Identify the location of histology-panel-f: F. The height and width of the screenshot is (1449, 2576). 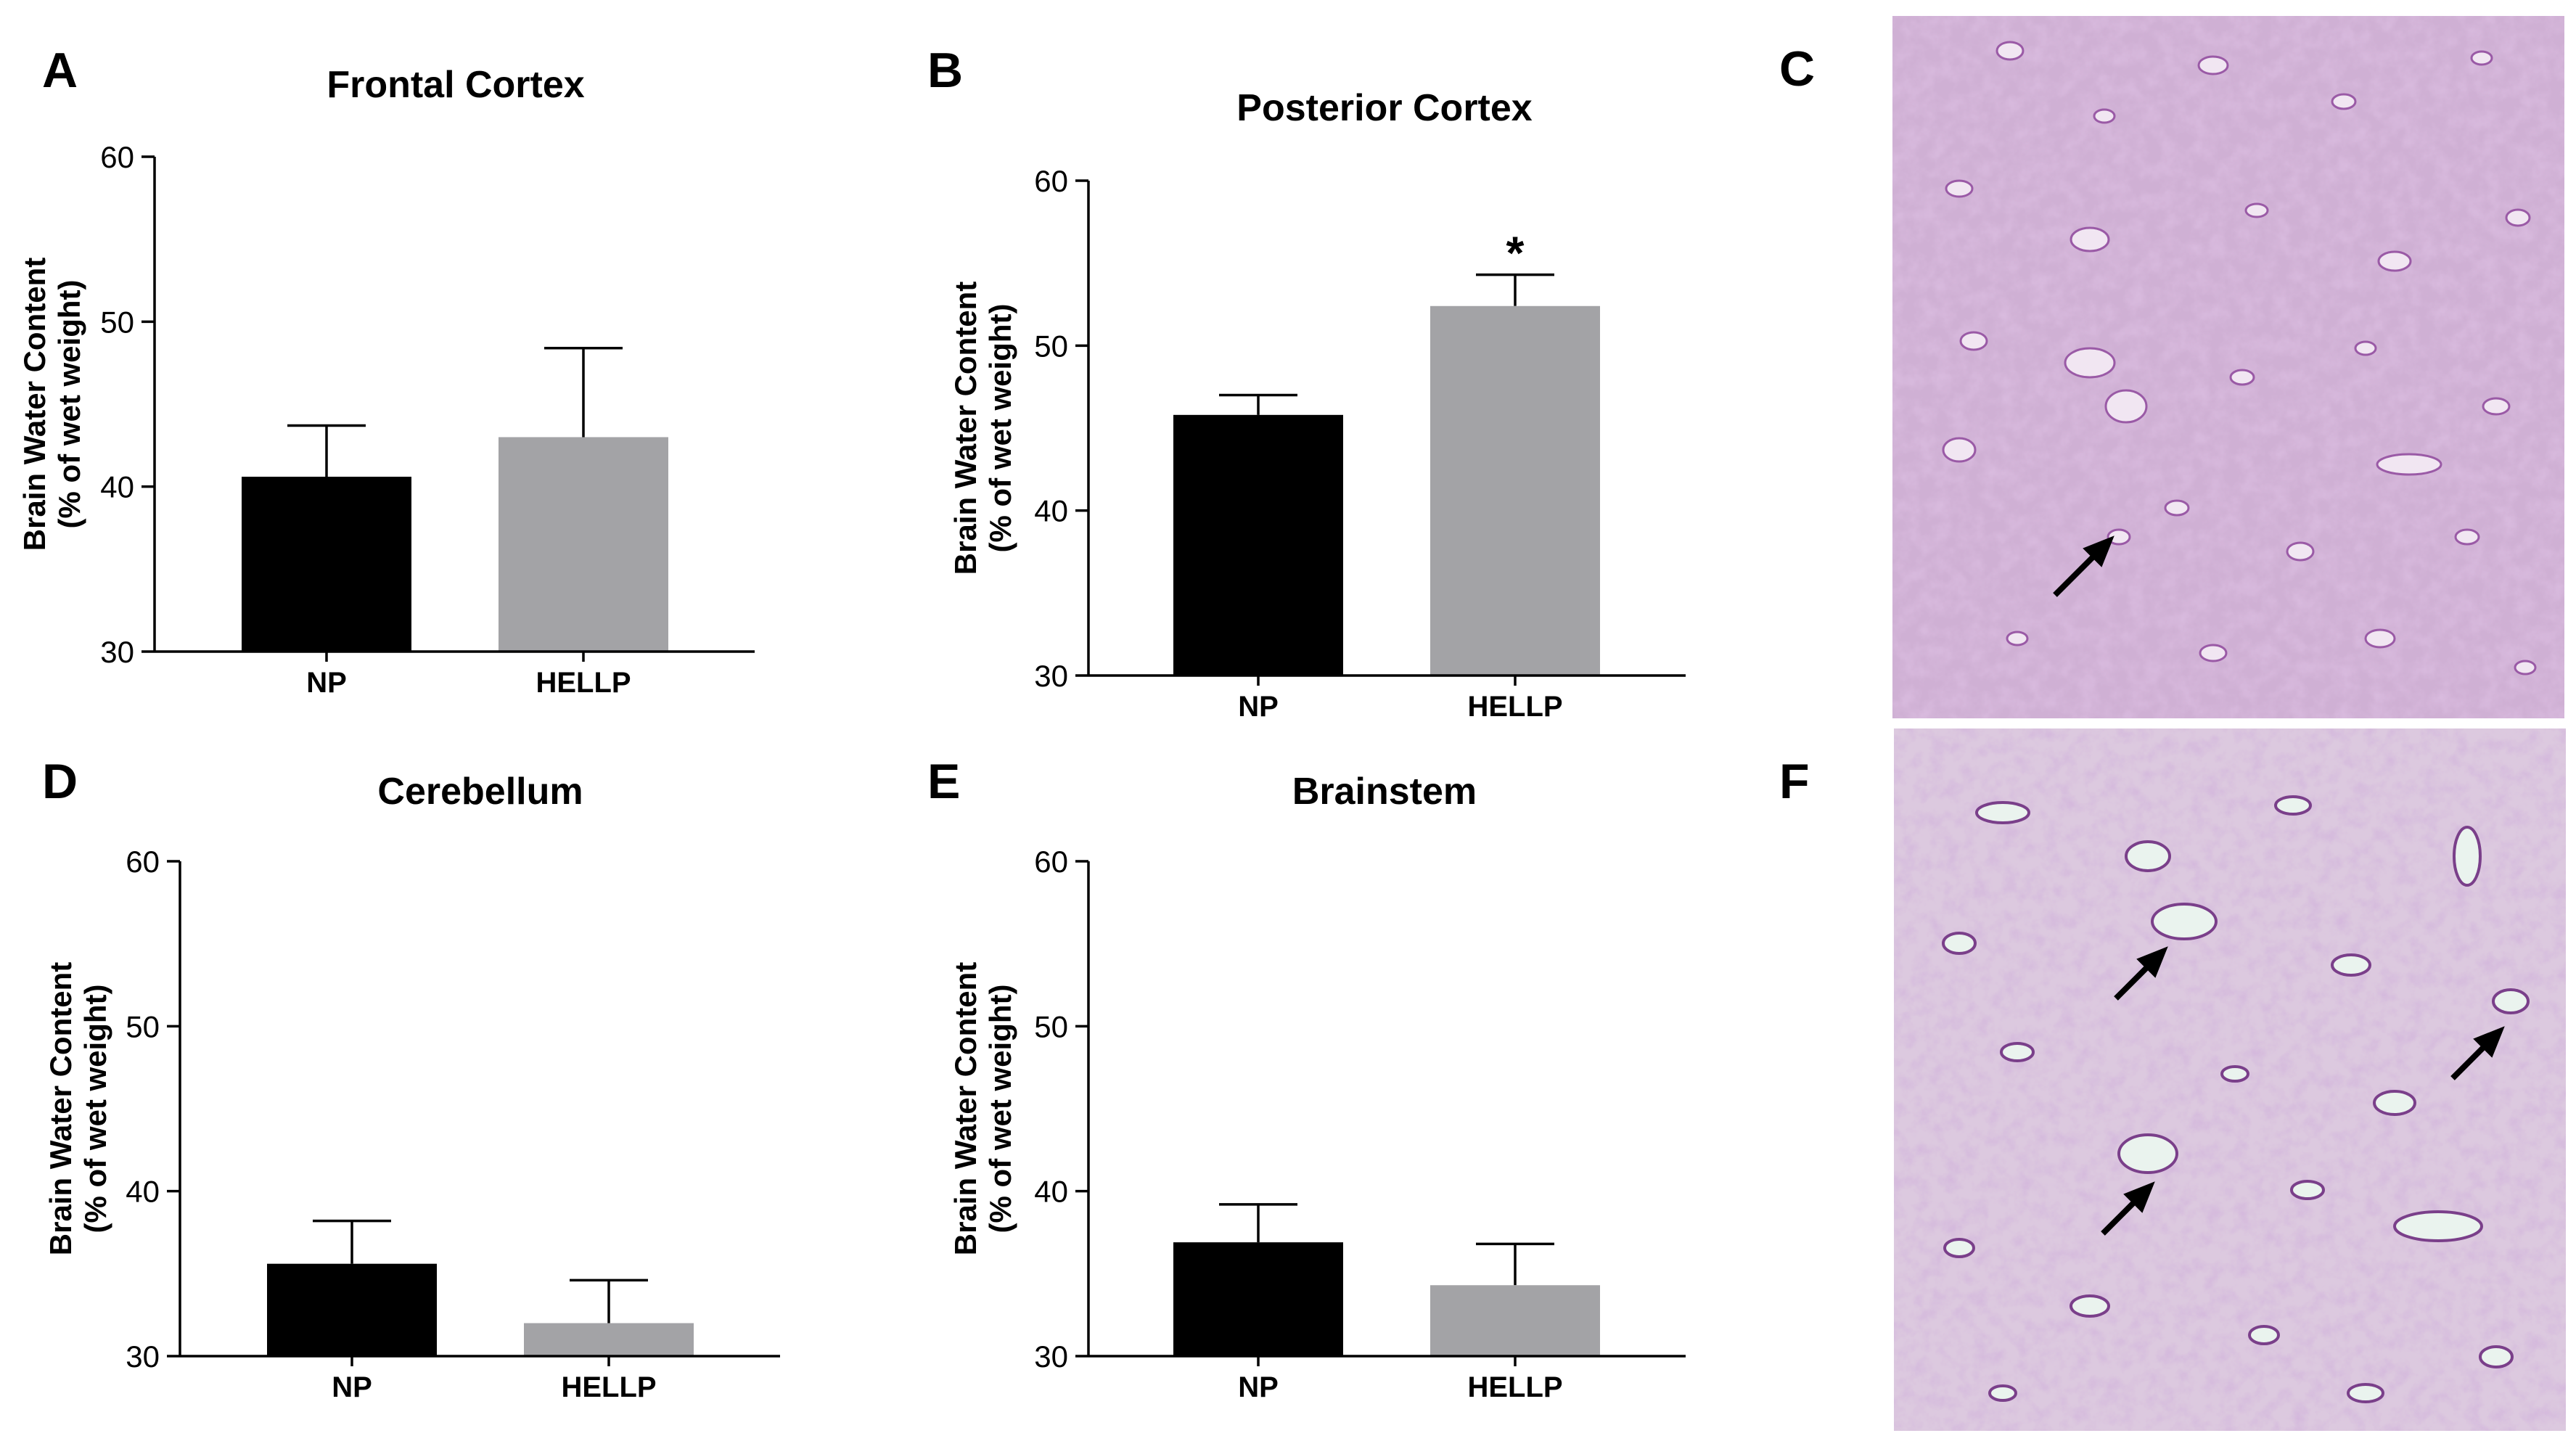
(2172, 1079).